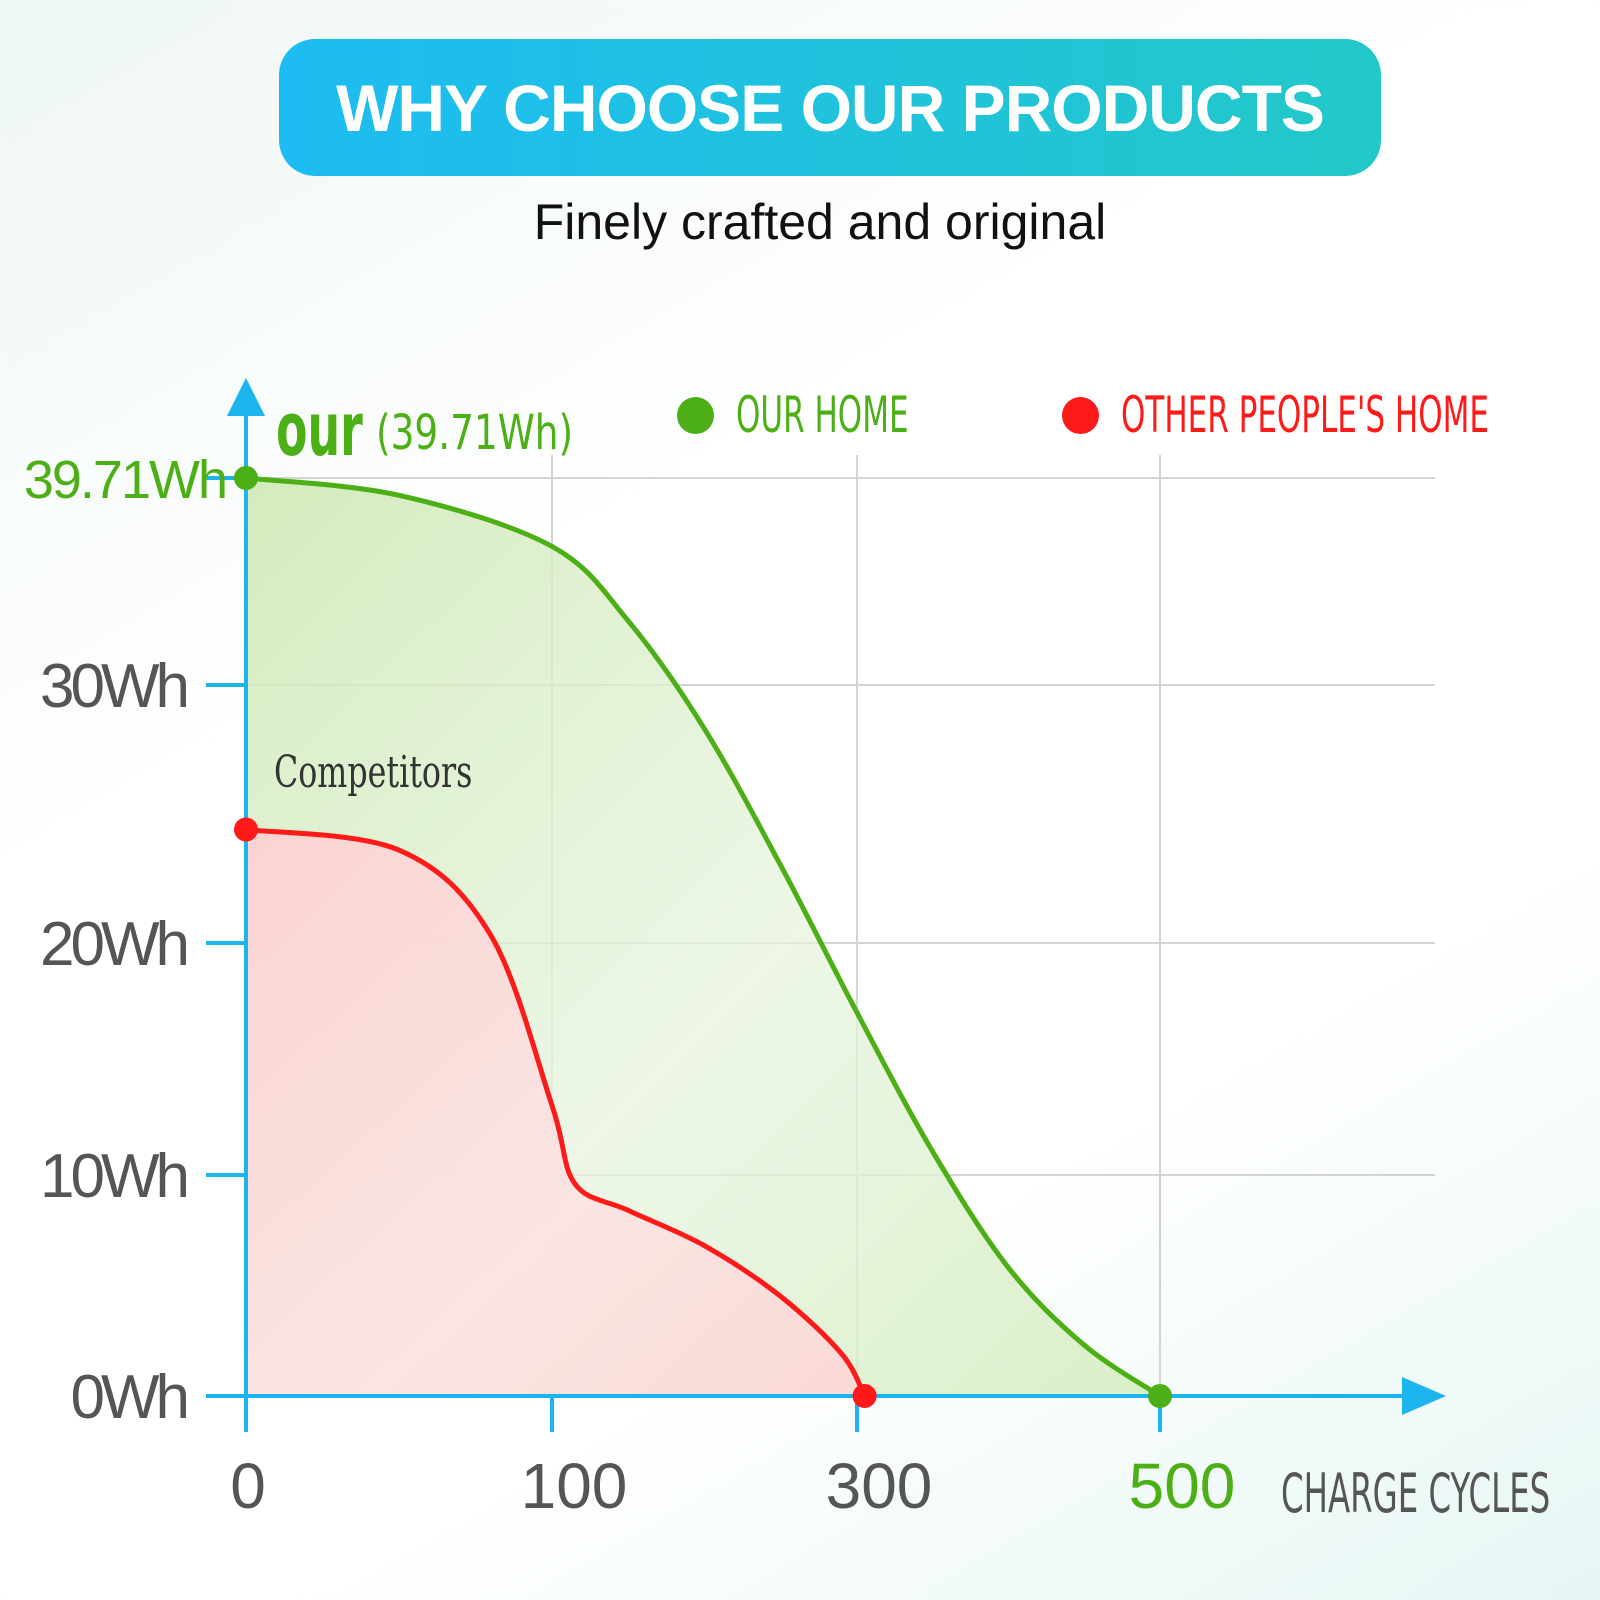 The width and height of the screenshot is (1600, 1600). Describe the element at coordinates (246, 478) in the screenshot. I see `point-ours-start` at that location.